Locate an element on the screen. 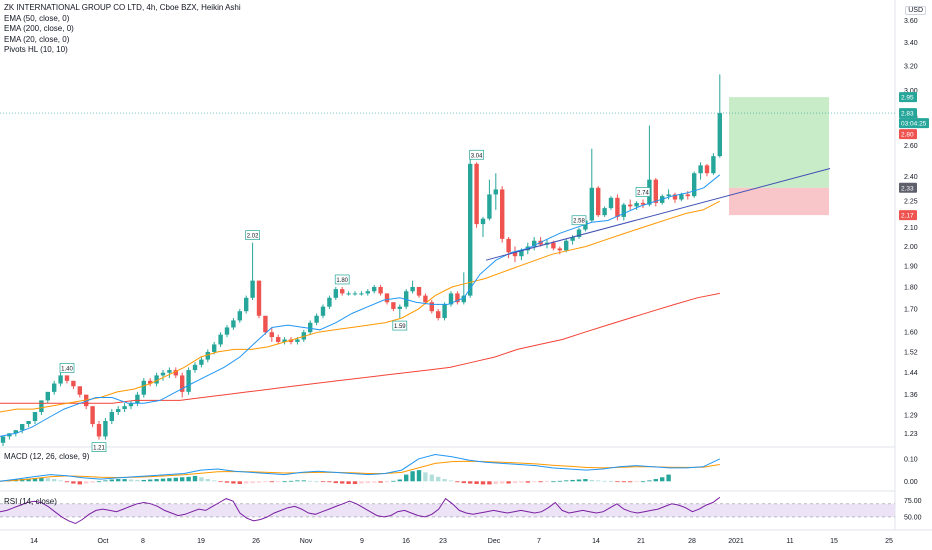 Image resolution: width=932 pixels, height=550 pixels. time-axis-tick: 15 is located at coordinates (834, 541).